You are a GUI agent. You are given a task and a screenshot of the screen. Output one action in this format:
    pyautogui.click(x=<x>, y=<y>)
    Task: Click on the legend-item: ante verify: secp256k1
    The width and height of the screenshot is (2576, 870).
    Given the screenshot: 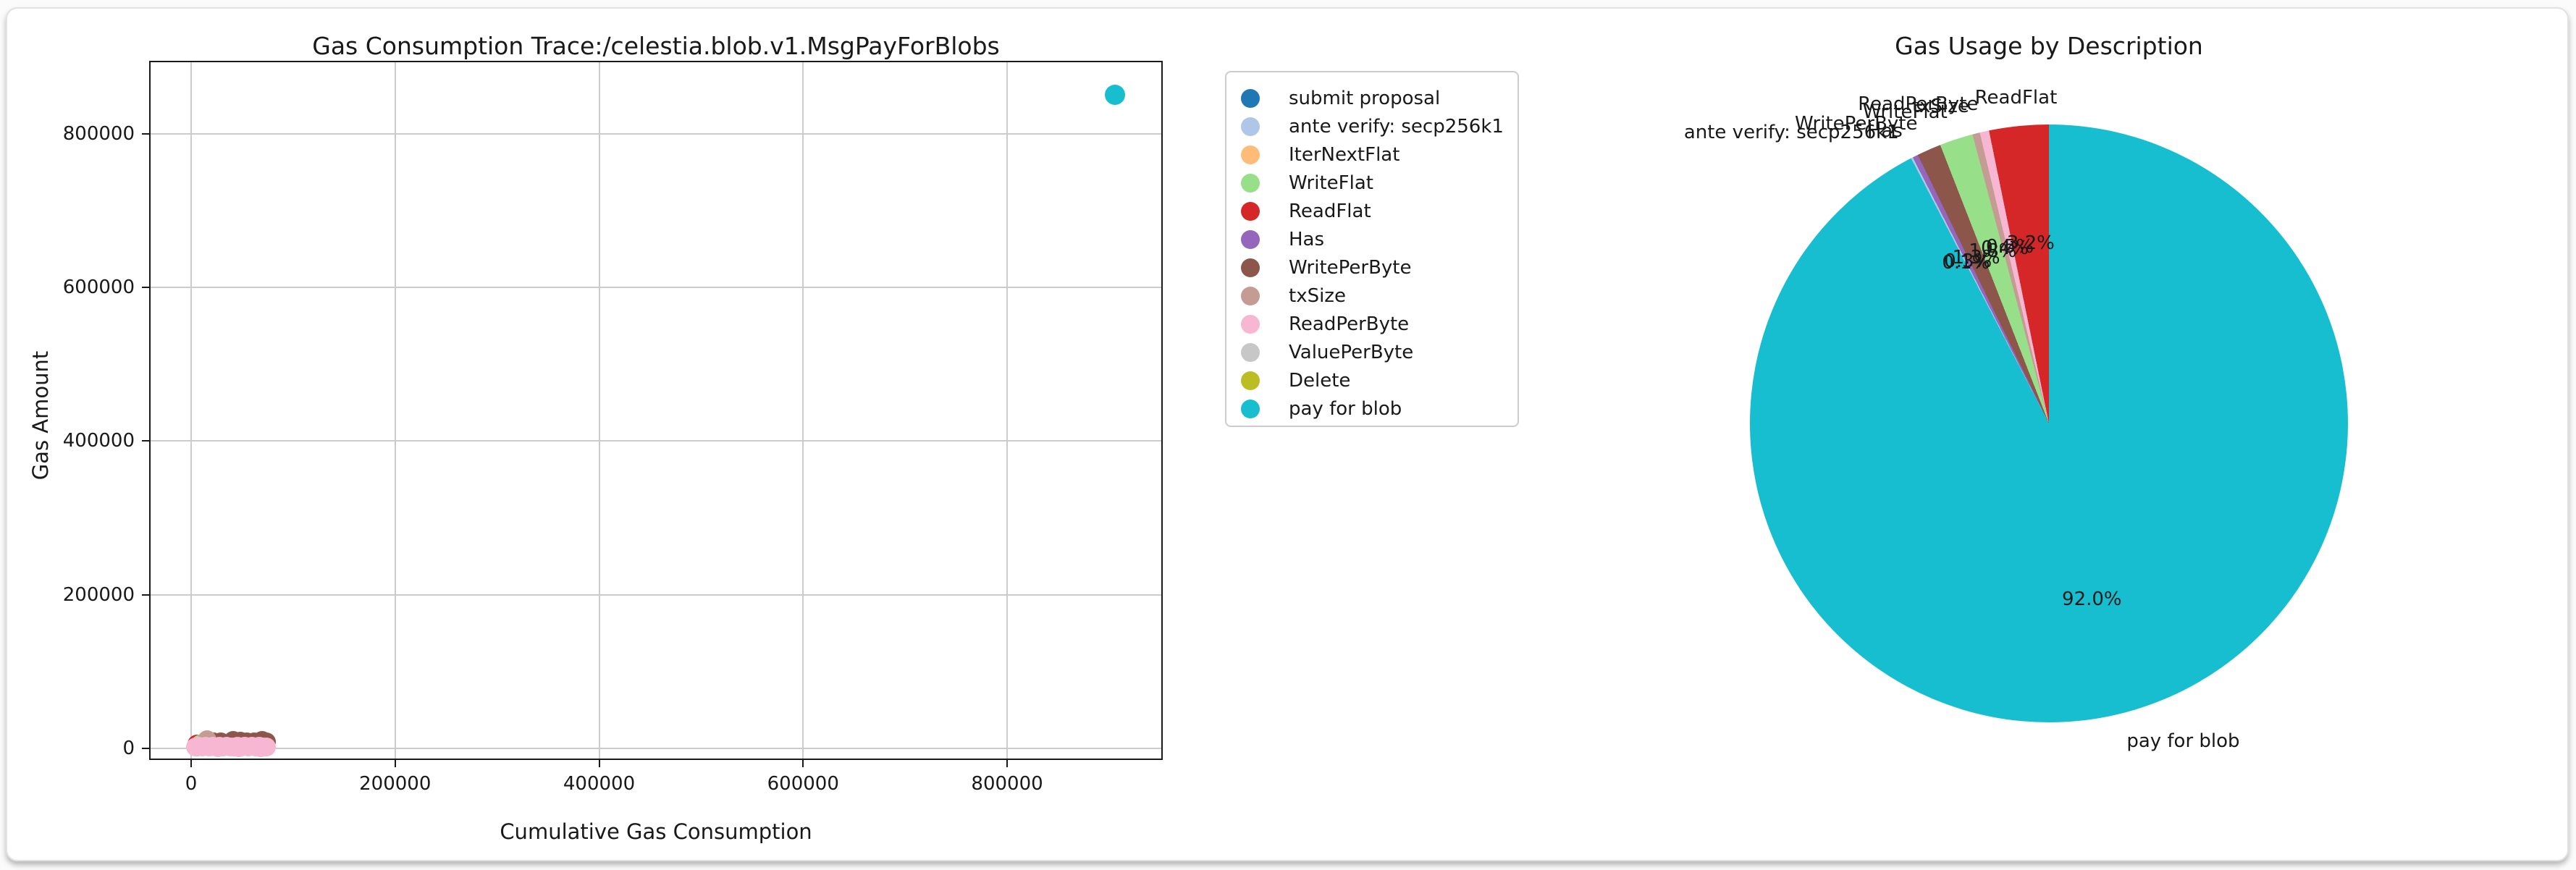 What is the action you would take?
    pyautogui.click(x=1372, y=127)
    